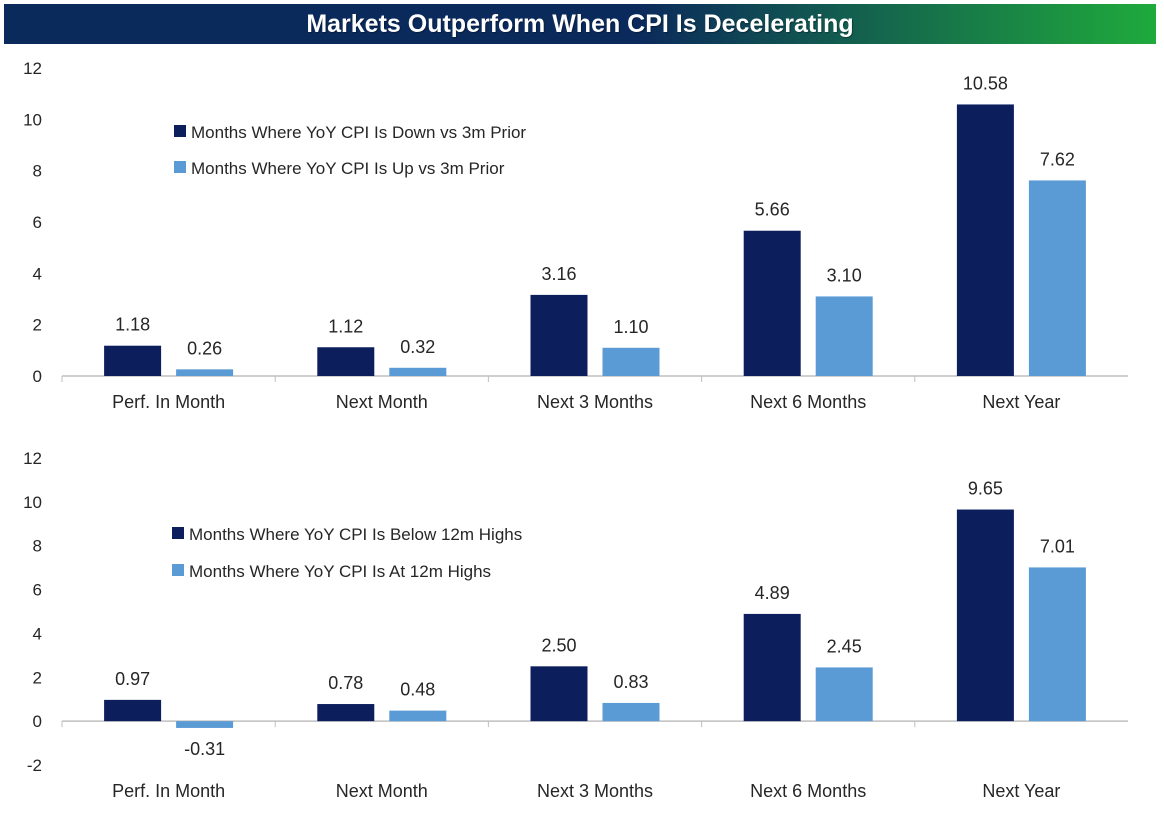  I want to click on data-label: 5.66, so click(772, 210).